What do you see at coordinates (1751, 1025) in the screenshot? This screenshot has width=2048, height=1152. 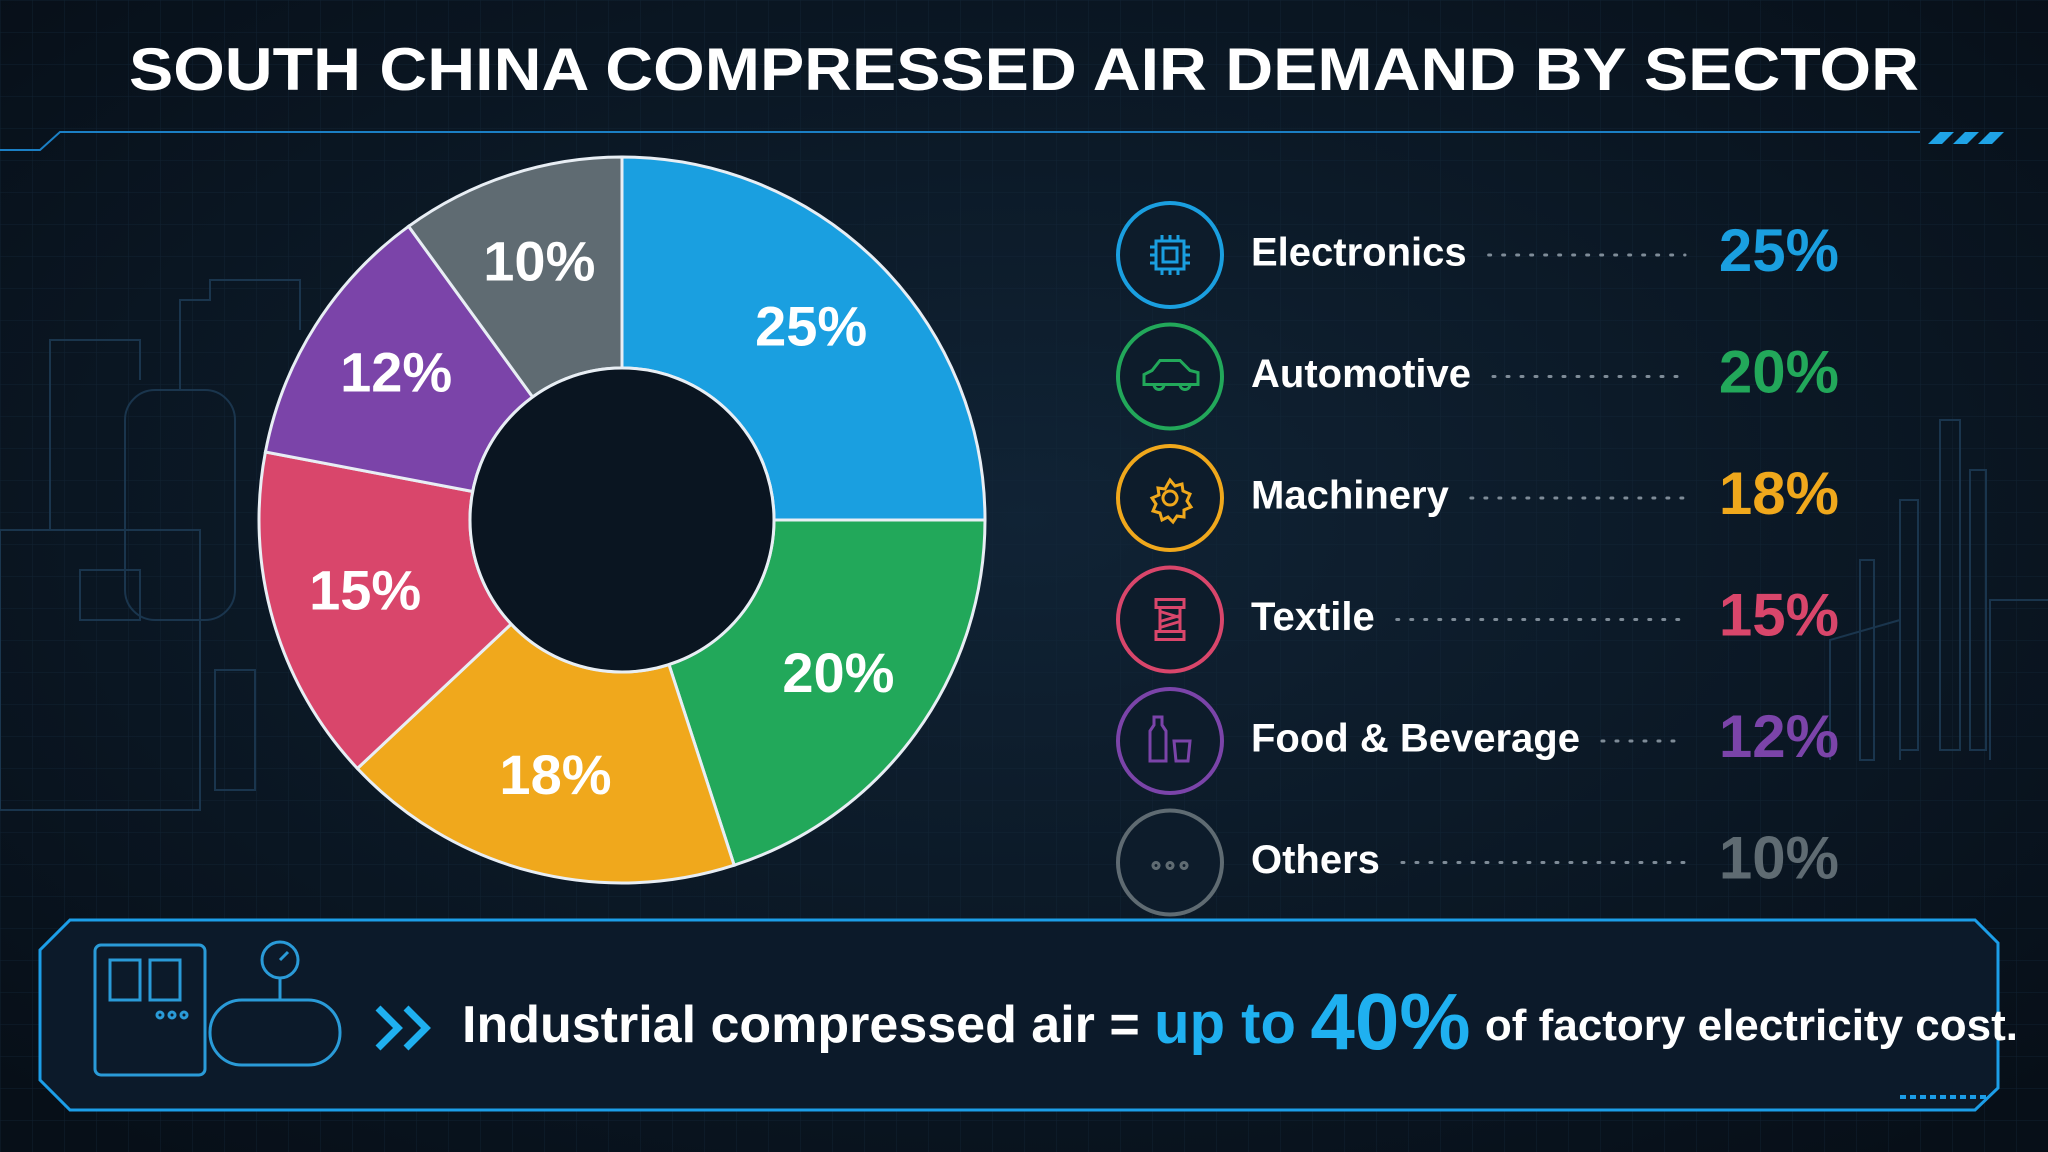 I see `footer-tail: of factory electricity cost.` at bounding box center [1751, 1025].